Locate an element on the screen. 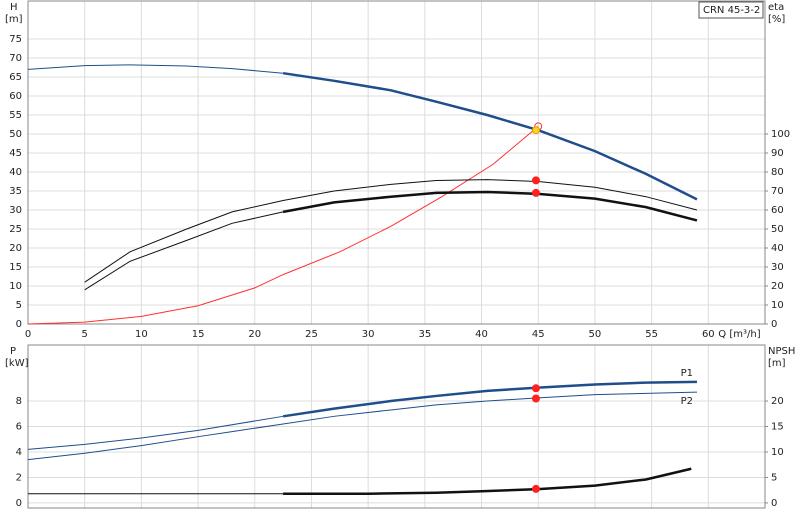  y-tick-label: 35 is located at coordinates (15, 191).